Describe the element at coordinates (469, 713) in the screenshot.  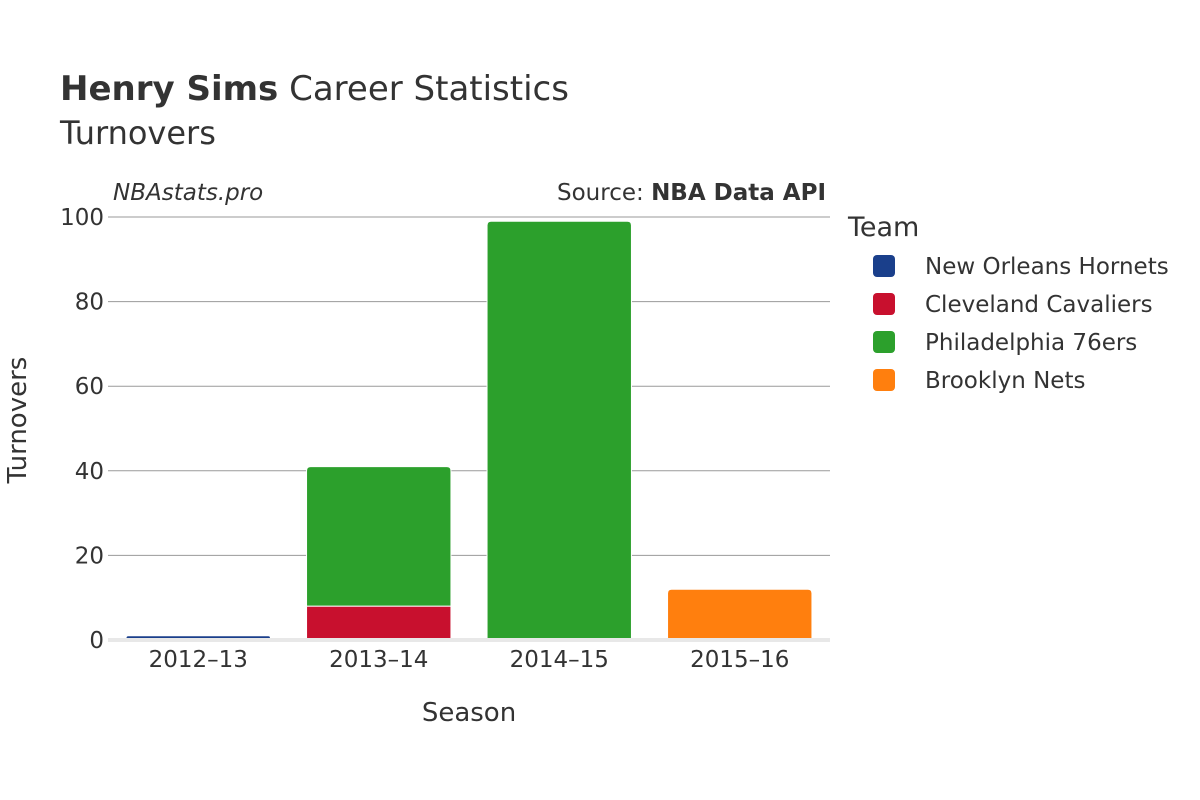
I see `x-axis-title: Season` at that location.